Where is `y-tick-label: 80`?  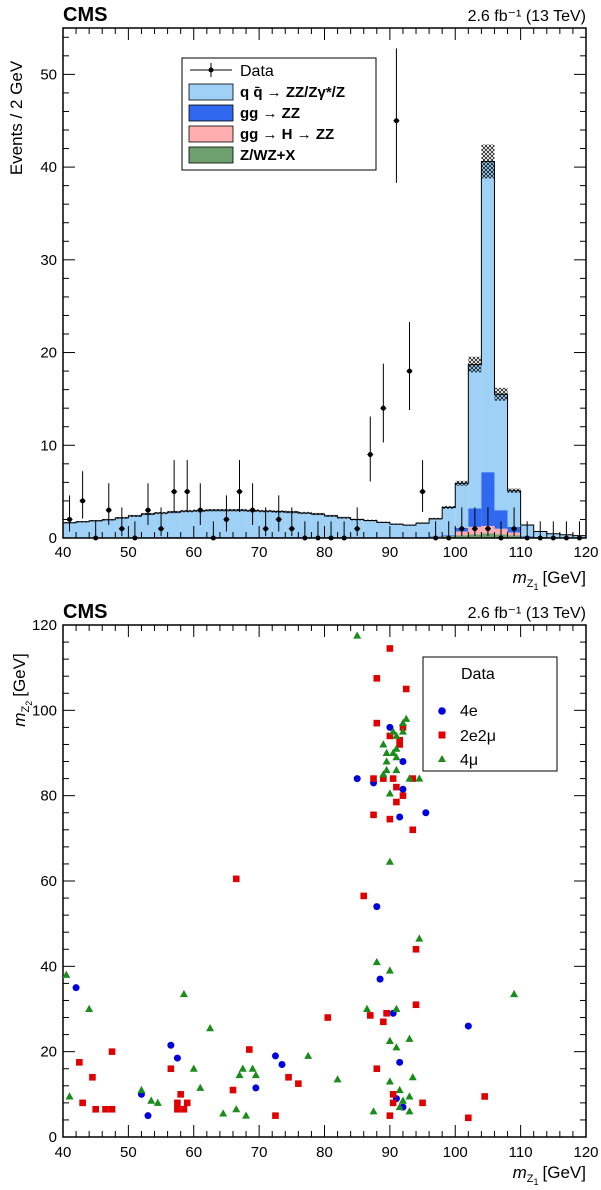 y-tick-label: 80 is located at coordinates (48, 796).